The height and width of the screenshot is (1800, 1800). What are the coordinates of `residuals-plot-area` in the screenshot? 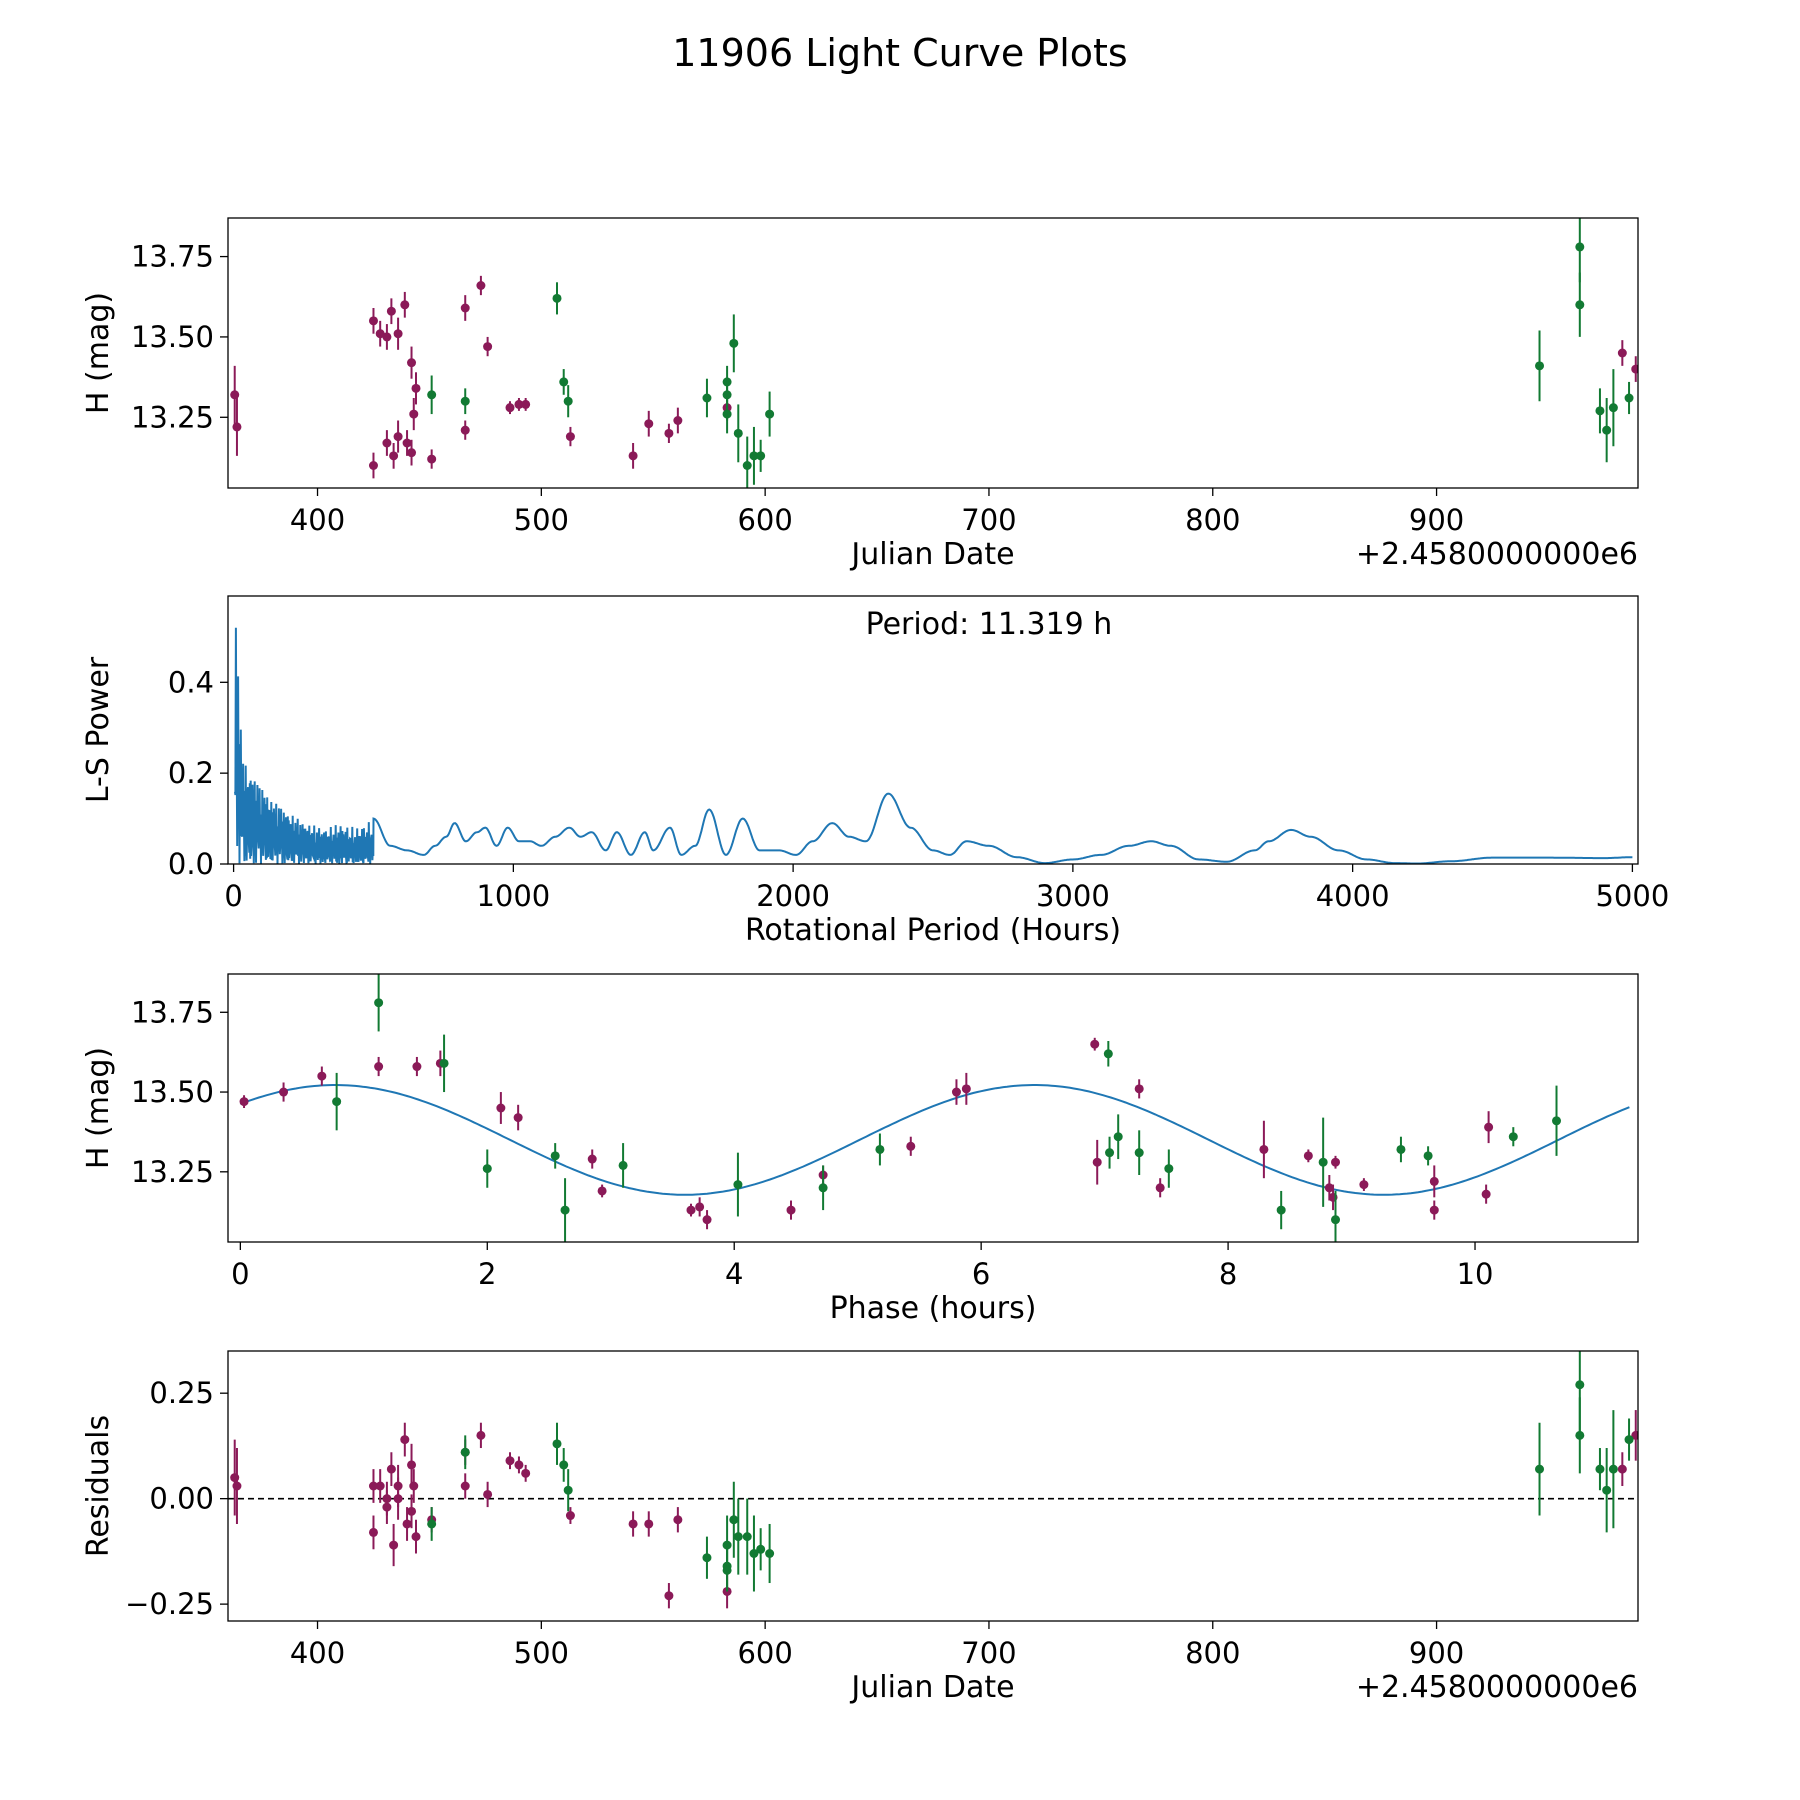 It's located at (933, 1480).